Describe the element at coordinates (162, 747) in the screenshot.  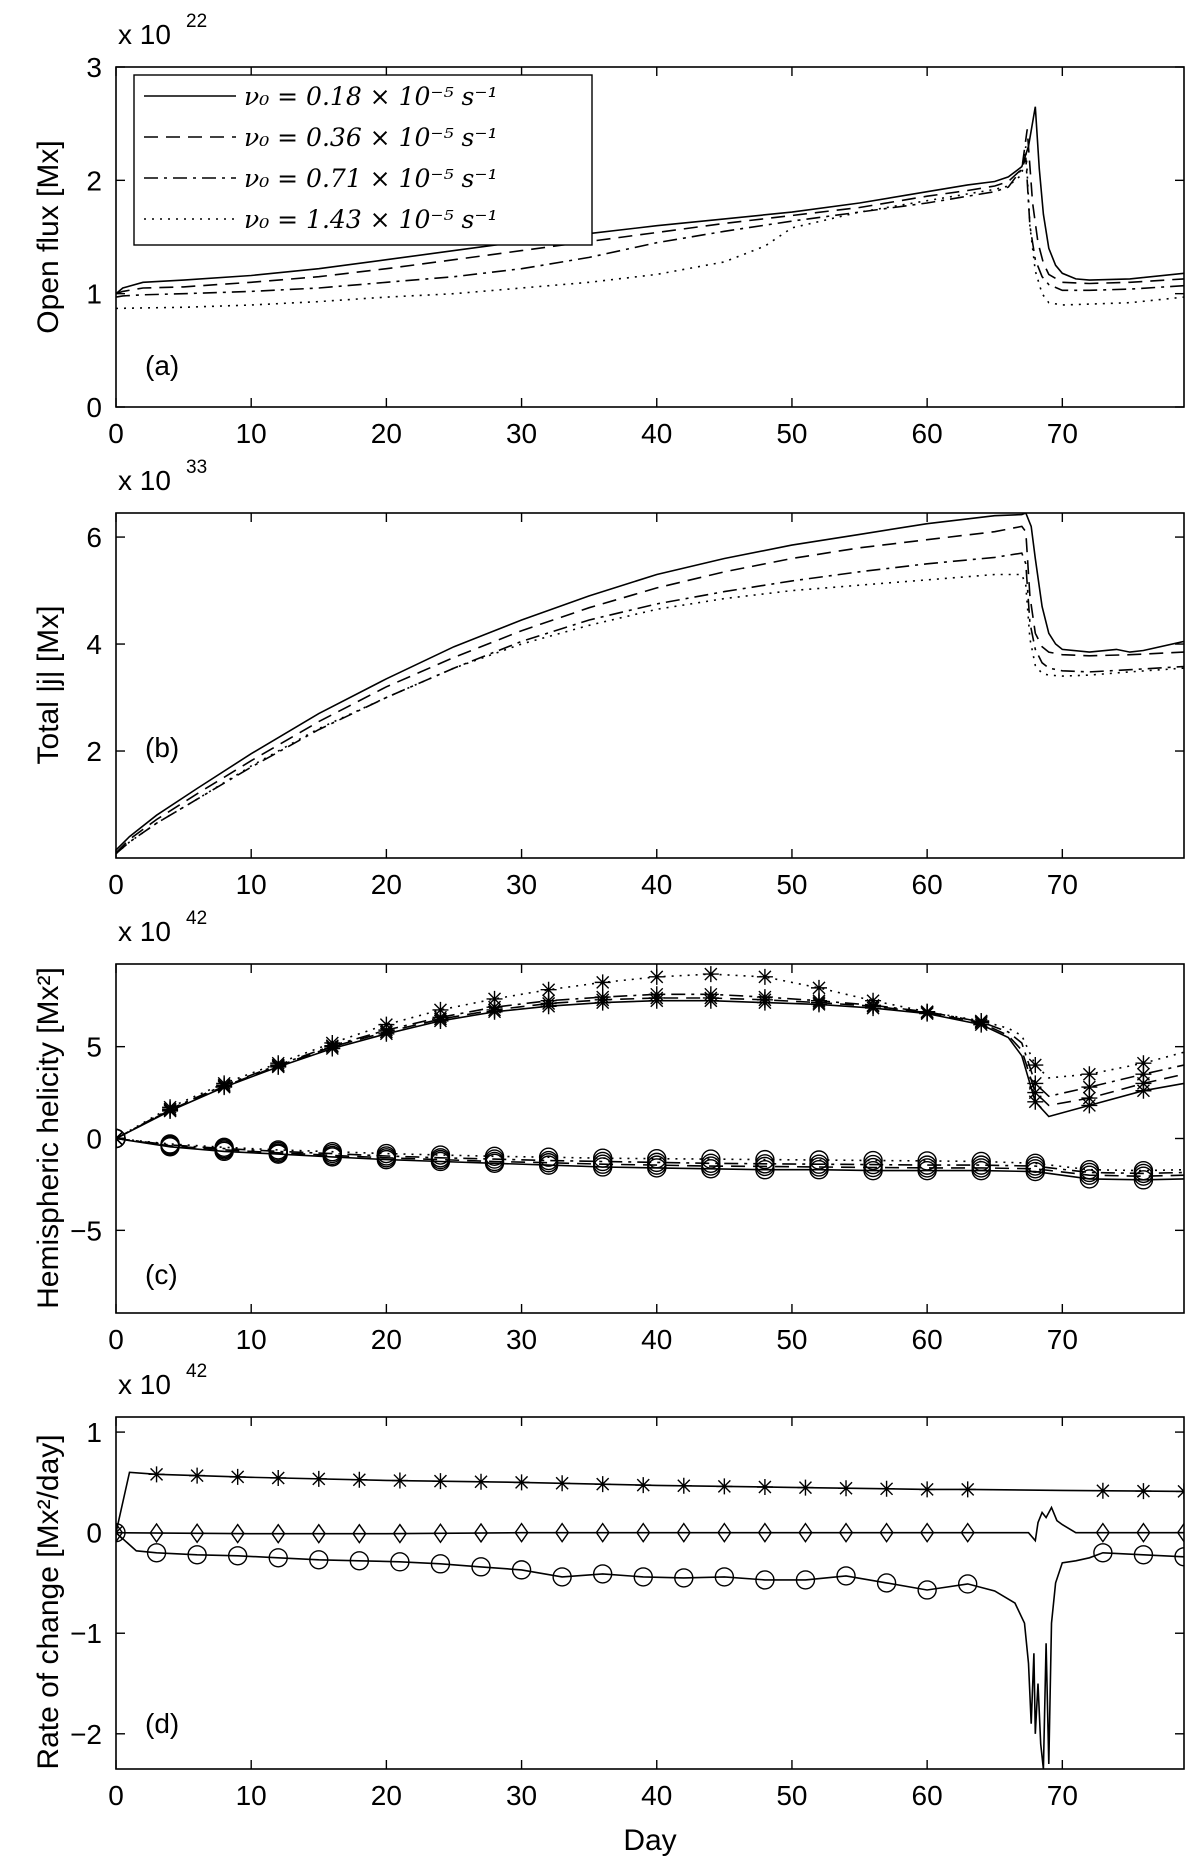
I see `panel-b-label: (b)` at that location.